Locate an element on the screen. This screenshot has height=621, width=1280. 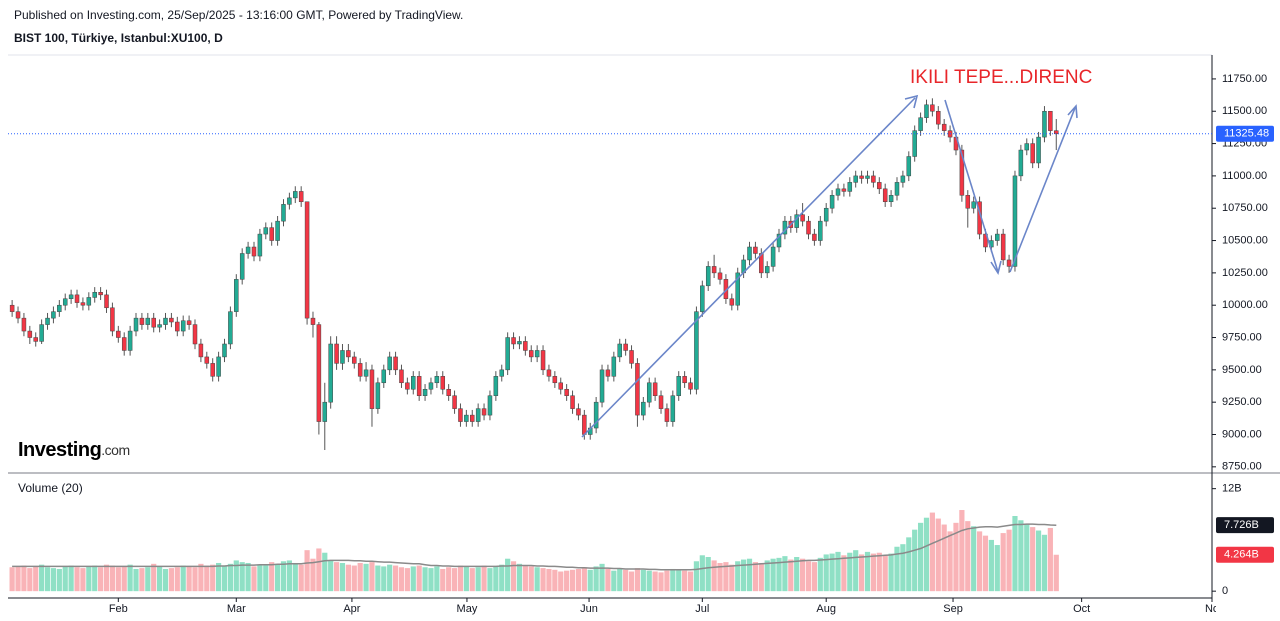
arrow is located at coordinates (971, 186).